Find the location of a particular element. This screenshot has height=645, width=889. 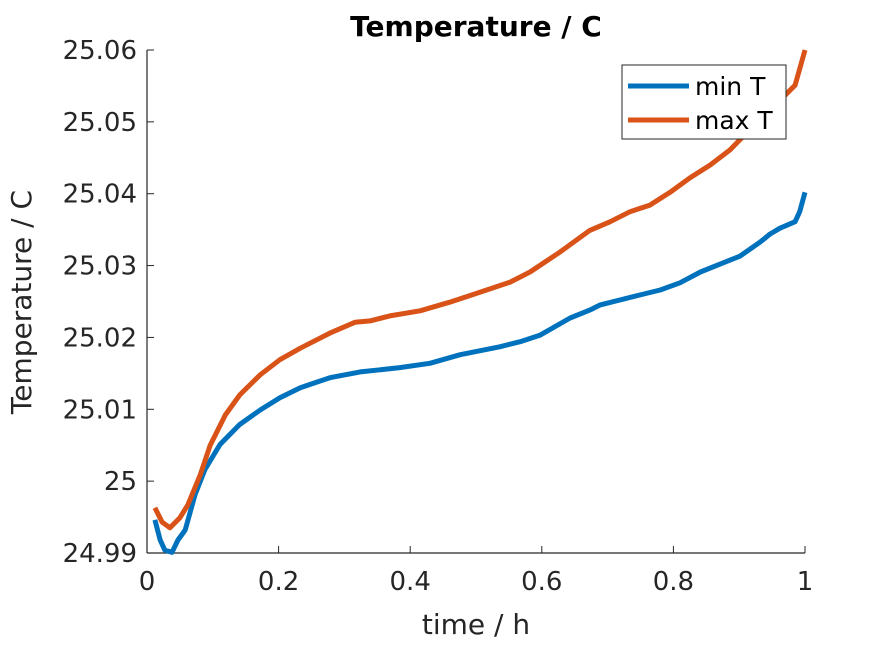

y-axis-label: Temperature / C is located at coordinates (21, 302).